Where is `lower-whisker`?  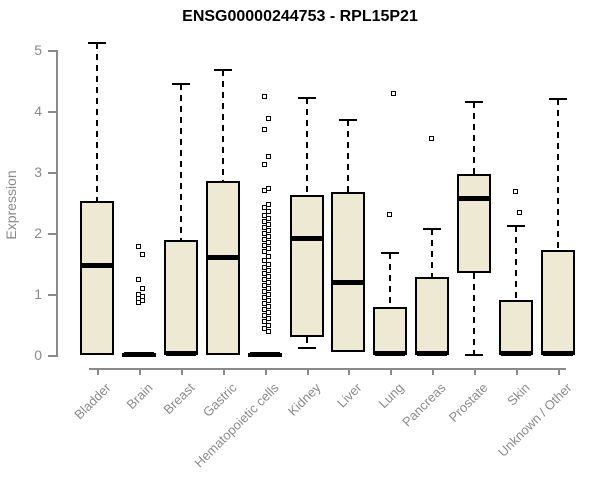
lower-whisker is located at coordinates (306, 342).